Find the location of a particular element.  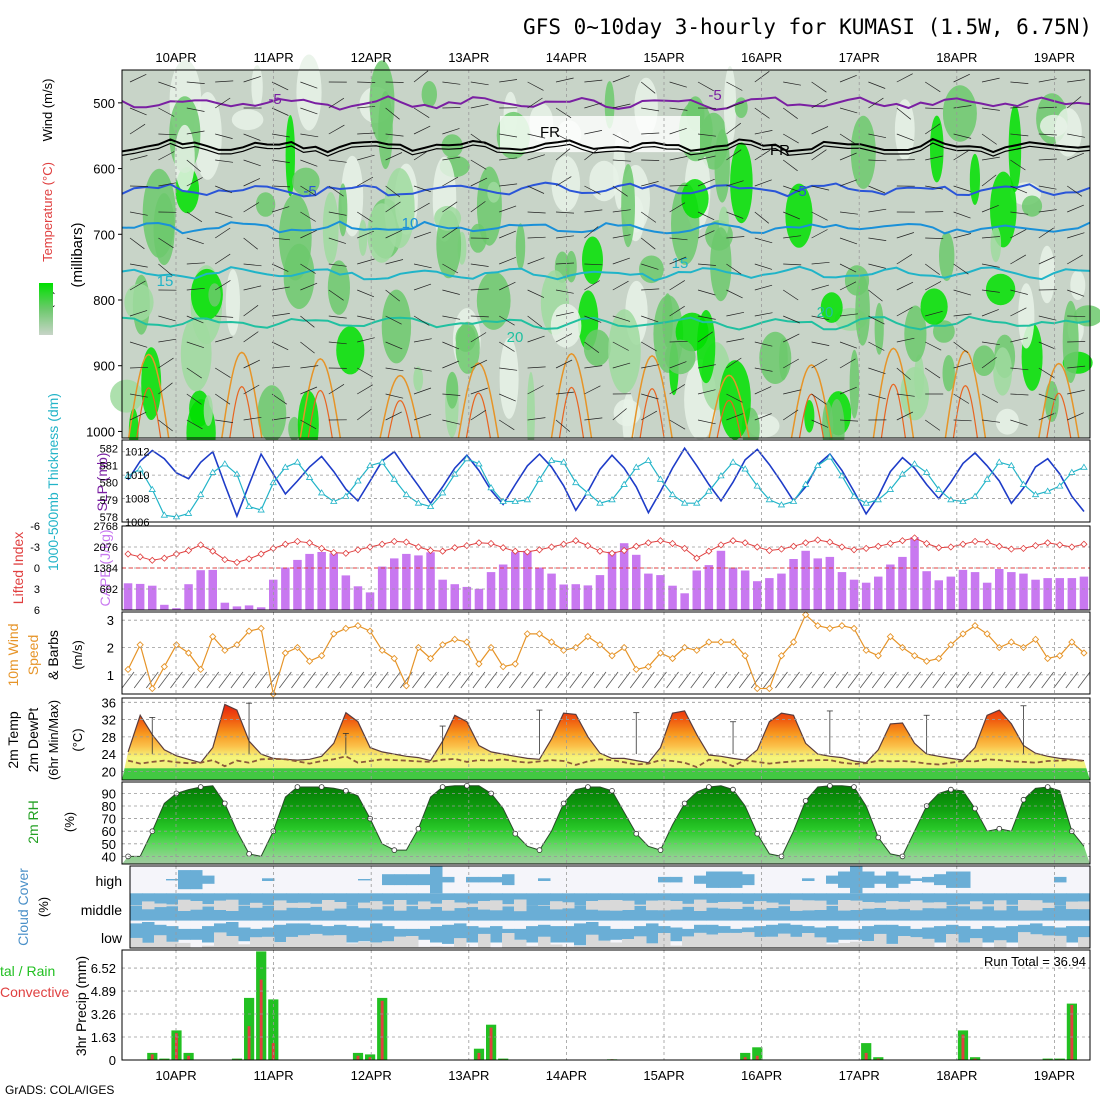

wind-tick-label: 1 is located at coordinates (110, 675).